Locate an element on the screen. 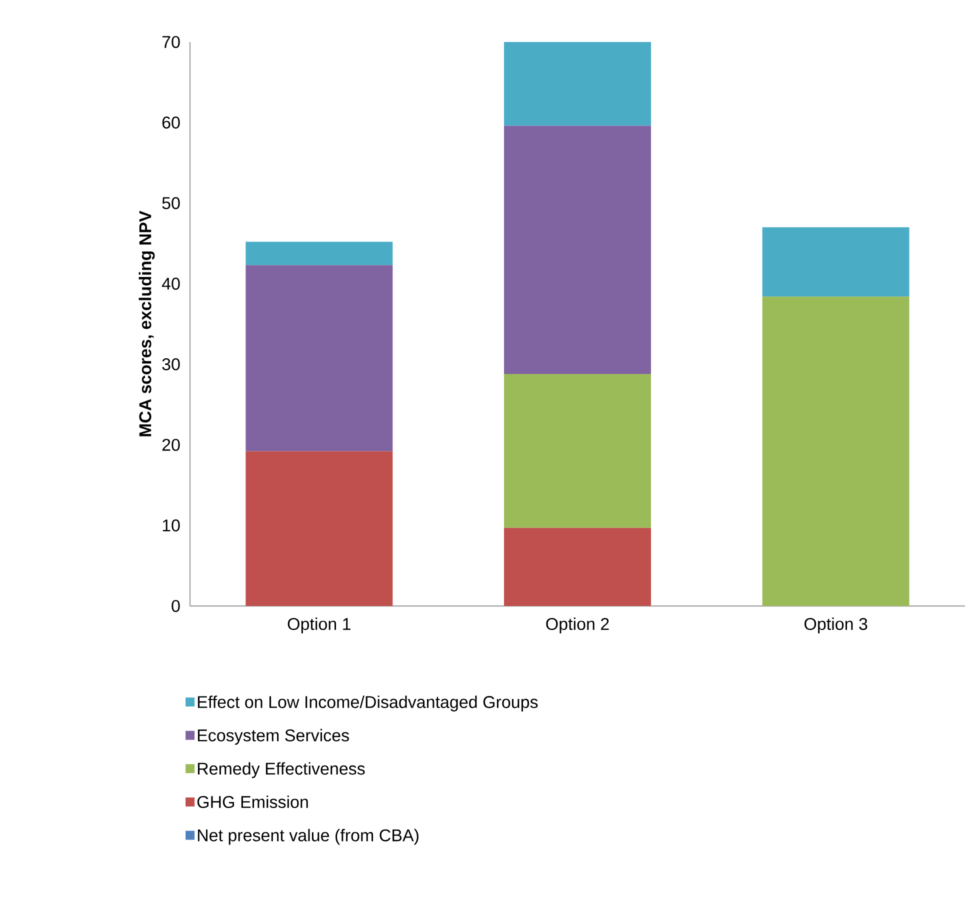 The image size is (980, 915). y-tick-label: 60 is located at coordinates (171, 122).